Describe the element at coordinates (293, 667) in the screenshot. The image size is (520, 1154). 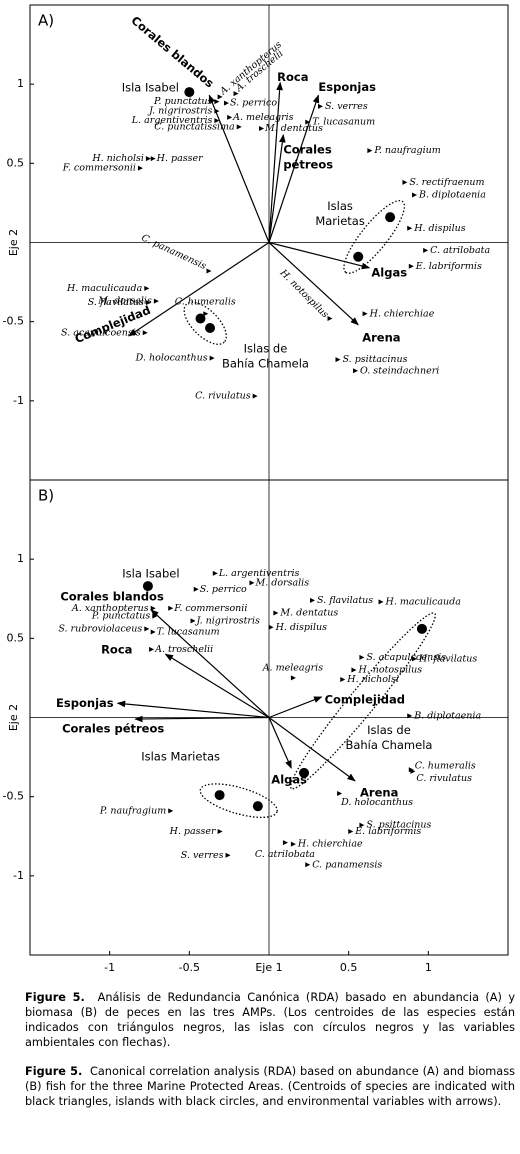
I see `species-label: A. meleagris` at that location.